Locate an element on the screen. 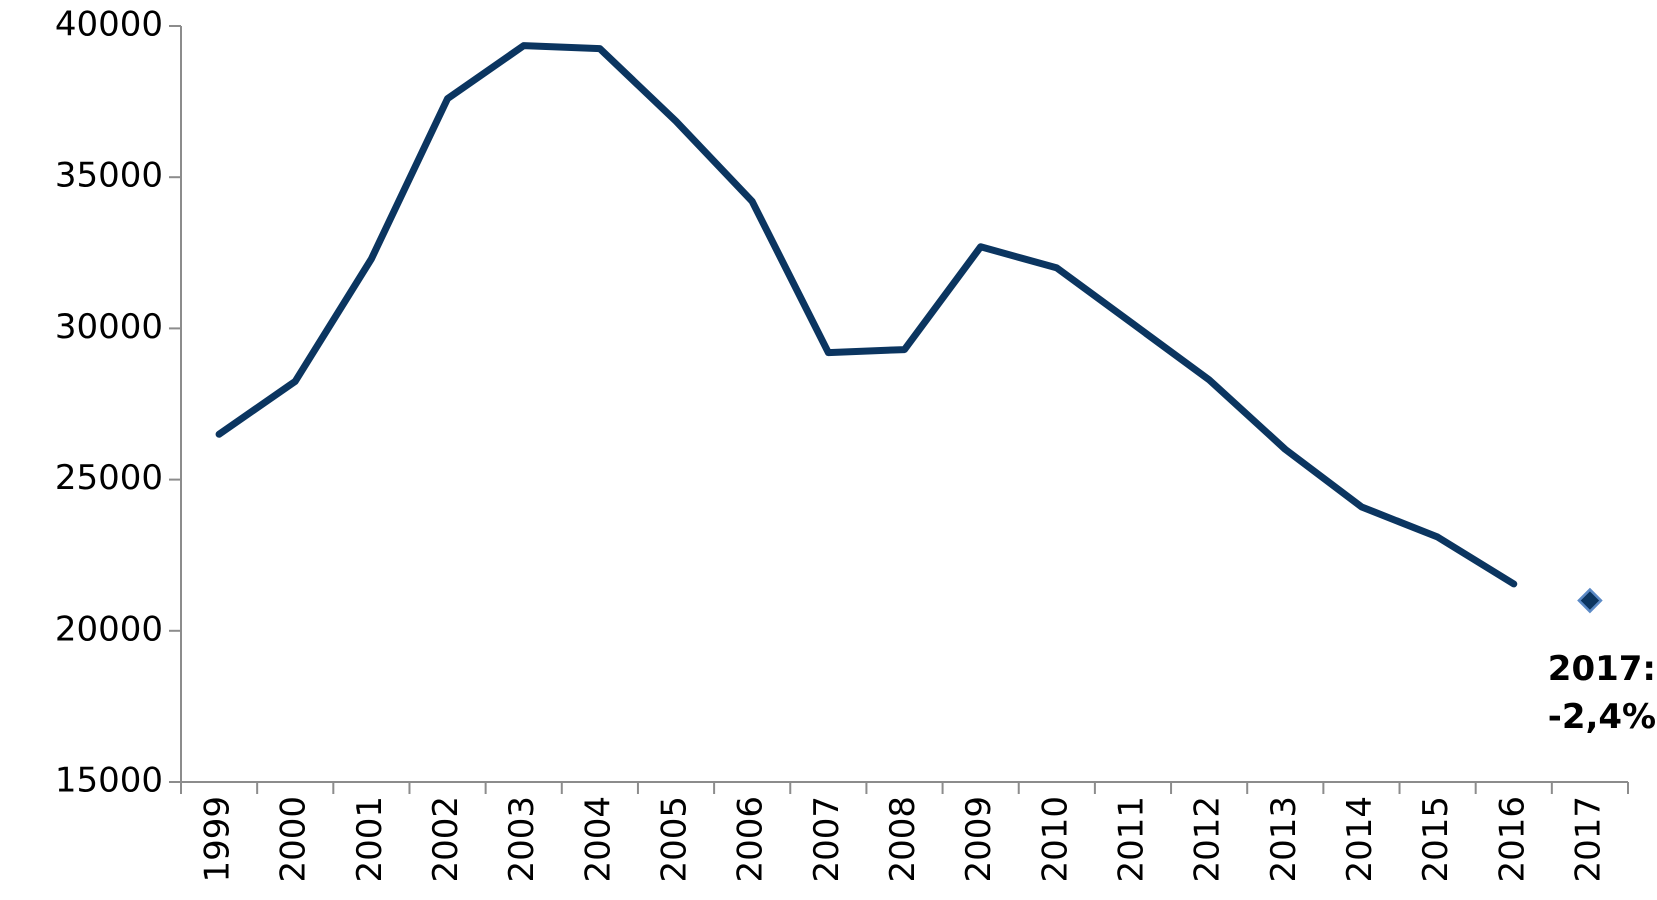 This screenshot has width=1657, height=900. x-tick-label: 2015 is located at coordinates (1436, 839).